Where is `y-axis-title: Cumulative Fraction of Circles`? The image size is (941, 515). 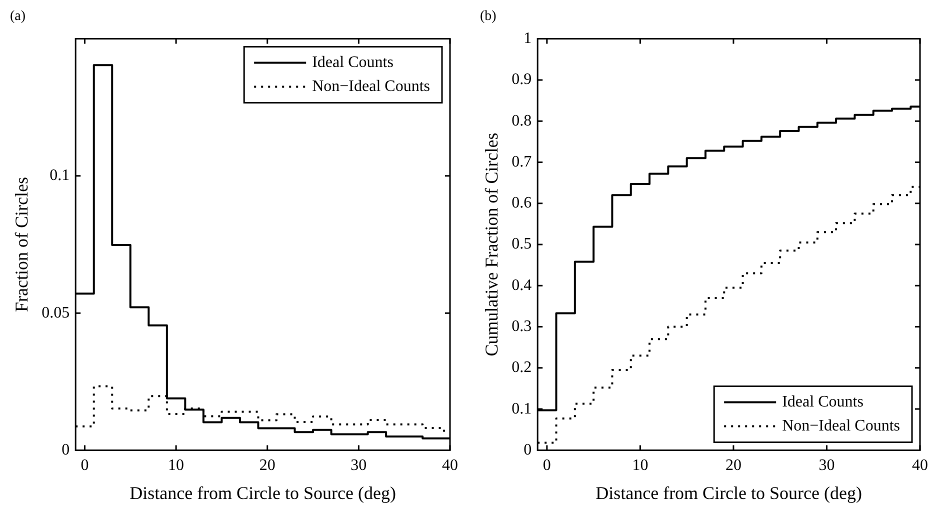 y-axis-title: Cumulative Fraction of Circles is located at coordinates (492, 244).